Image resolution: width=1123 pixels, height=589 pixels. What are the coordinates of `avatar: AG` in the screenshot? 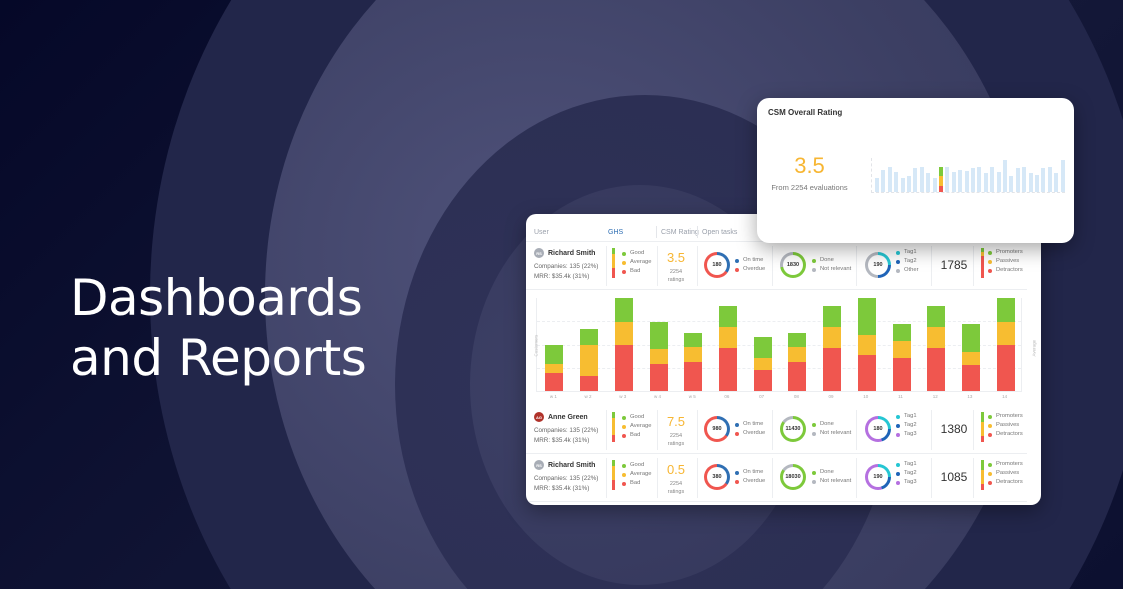 It's located at (539, 417).